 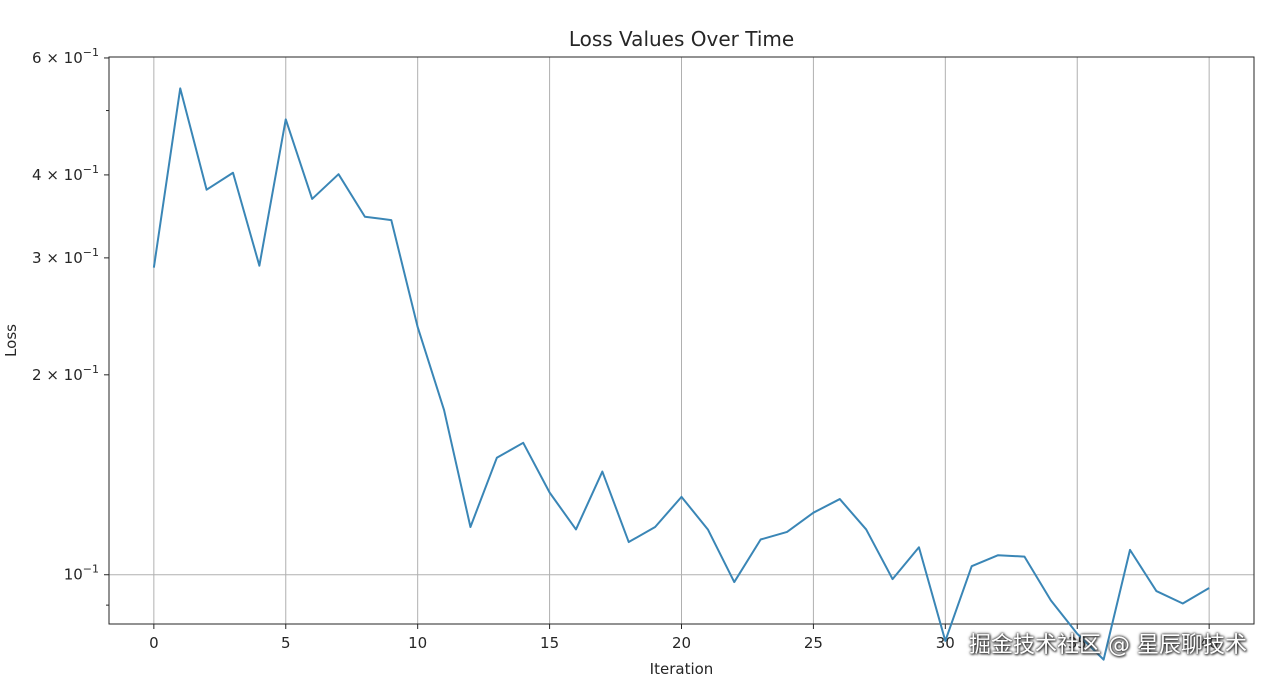 I want to click on y-tick-label: 6 × 10⁻¹, so click(x=65, y=56).